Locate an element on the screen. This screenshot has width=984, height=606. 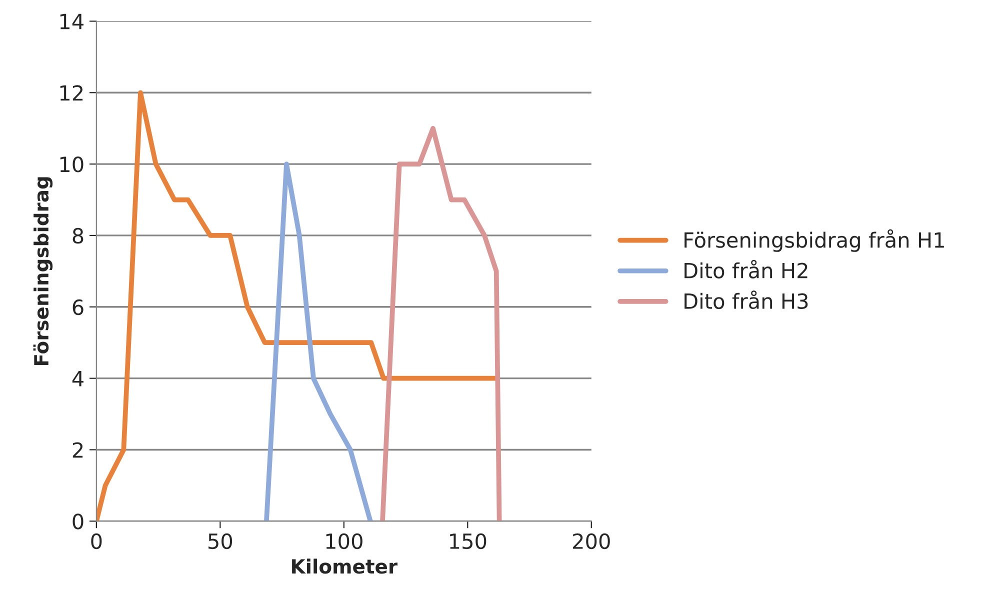
y-tick-label: 6 is located at coordinates (78, 307).